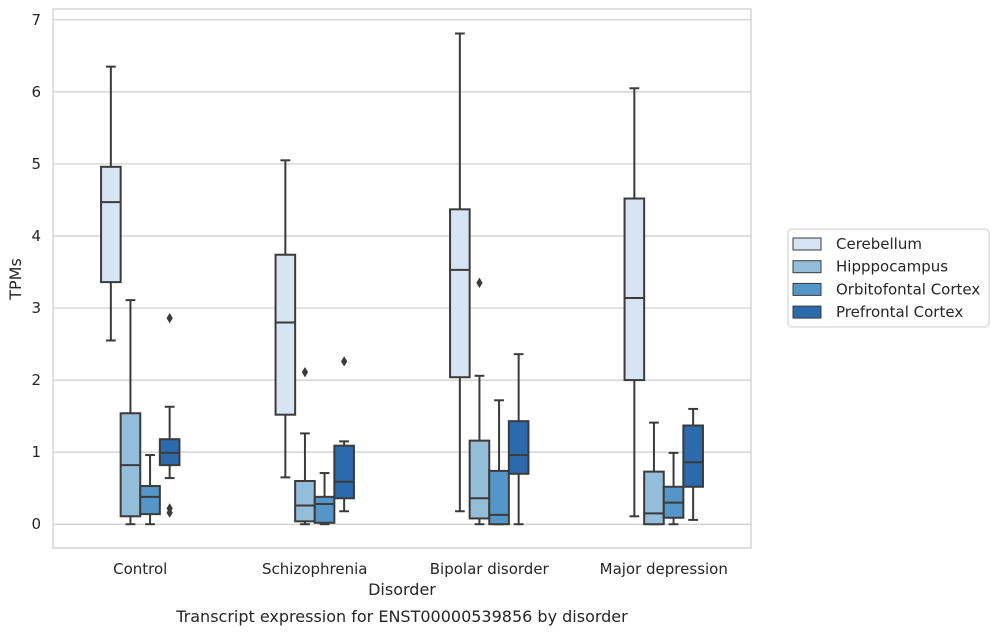 The width and height of the screenshot is (999, 634). What do you see at coordinates (36, 380) in the screenshot?
I see `y-tick-label: 2` at bounding box center [36, 380].